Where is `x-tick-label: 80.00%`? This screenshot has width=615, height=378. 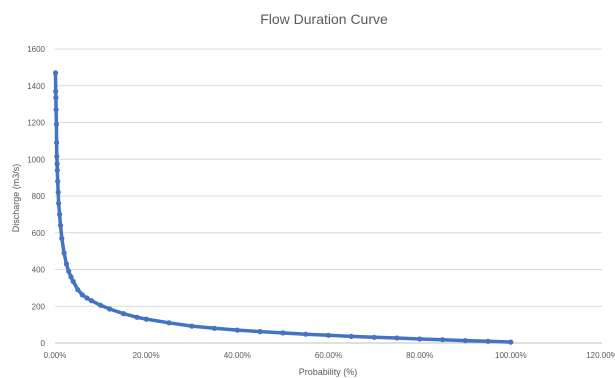
x-tick-label: 80.00% is located at coordinates (419, 355).